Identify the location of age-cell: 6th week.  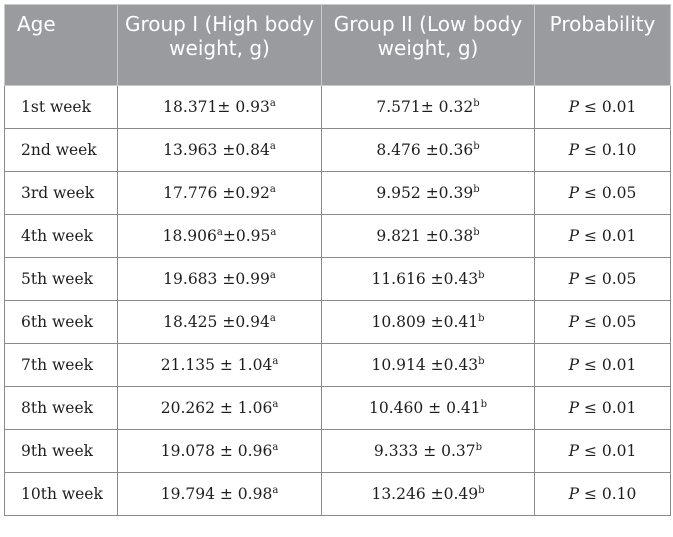
(61, 322).